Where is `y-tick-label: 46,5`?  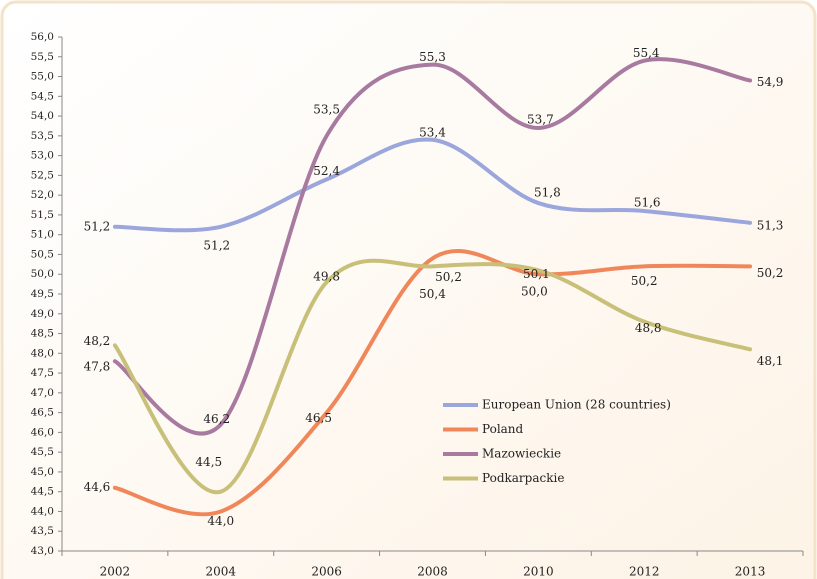 y-tick-label: 46,5 is located at coordinates (42, 413).